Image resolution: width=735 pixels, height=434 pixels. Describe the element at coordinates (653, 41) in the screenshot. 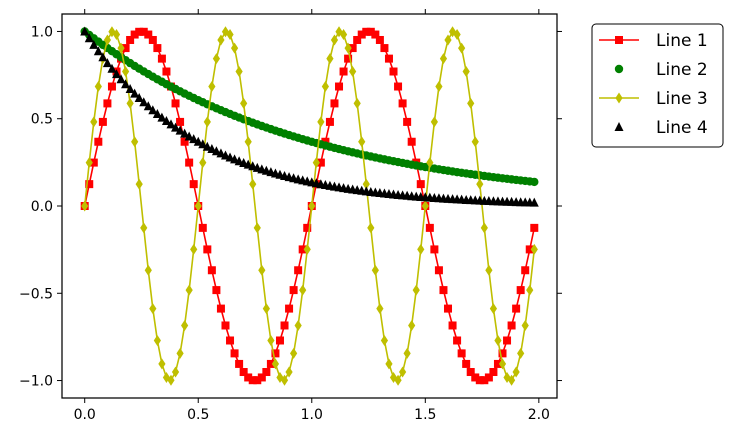

I see `legend-item-1: Line 1` at that location.